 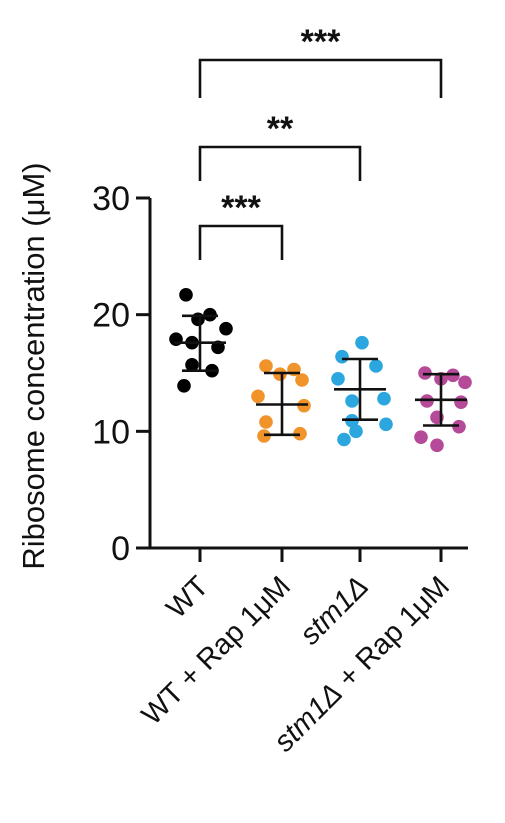 What do you see at coordinates (33, 365) in the screenshot?
I see `y-axis-title: Ribosome concentration (μM)` at bounding box center [33, 365].